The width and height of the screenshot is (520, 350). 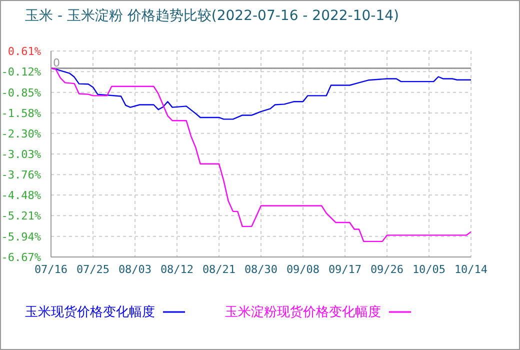 What do you see at coordinates (177, 269) in the screenshot?
I see `x-tick-label: 08/12` at bounding box center [177, 269].